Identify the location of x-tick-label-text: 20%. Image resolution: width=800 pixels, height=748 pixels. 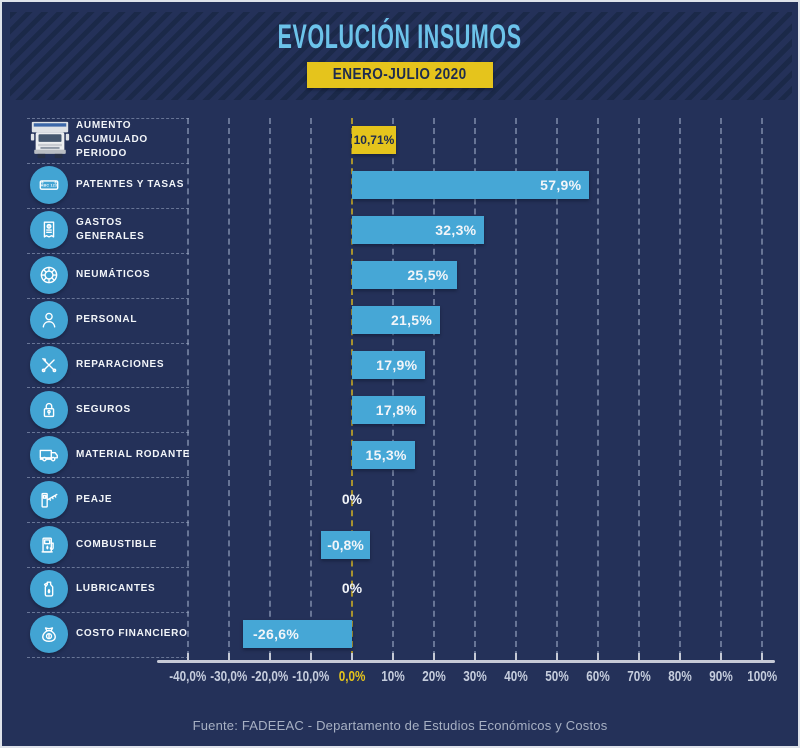
(434, 676).